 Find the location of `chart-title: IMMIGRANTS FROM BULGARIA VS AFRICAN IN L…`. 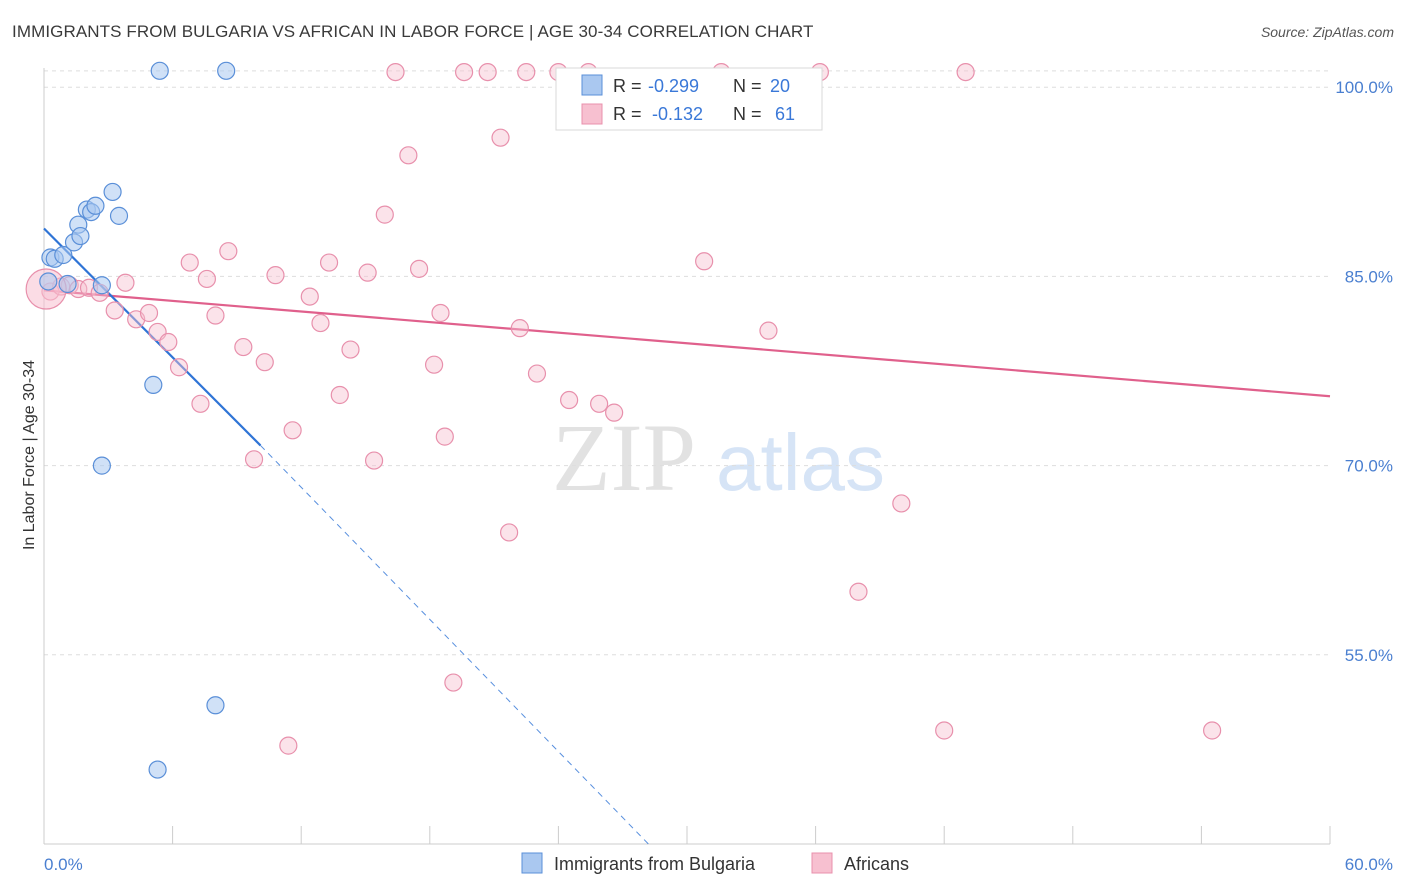

chart-title: IMMIGRANTS FROM BULGARIA VS AFRICAN IN L… is located at coordinates (413, 31).